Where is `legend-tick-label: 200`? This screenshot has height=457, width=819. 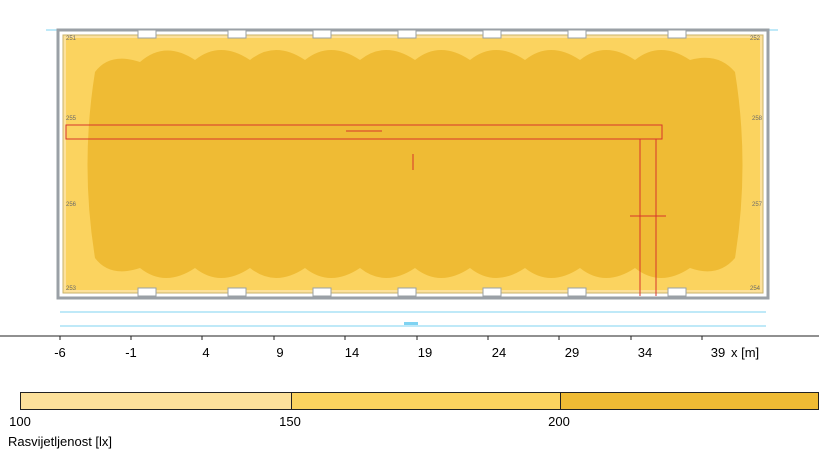 legend-tick-label: 200 is located at coordinates (559, 421).